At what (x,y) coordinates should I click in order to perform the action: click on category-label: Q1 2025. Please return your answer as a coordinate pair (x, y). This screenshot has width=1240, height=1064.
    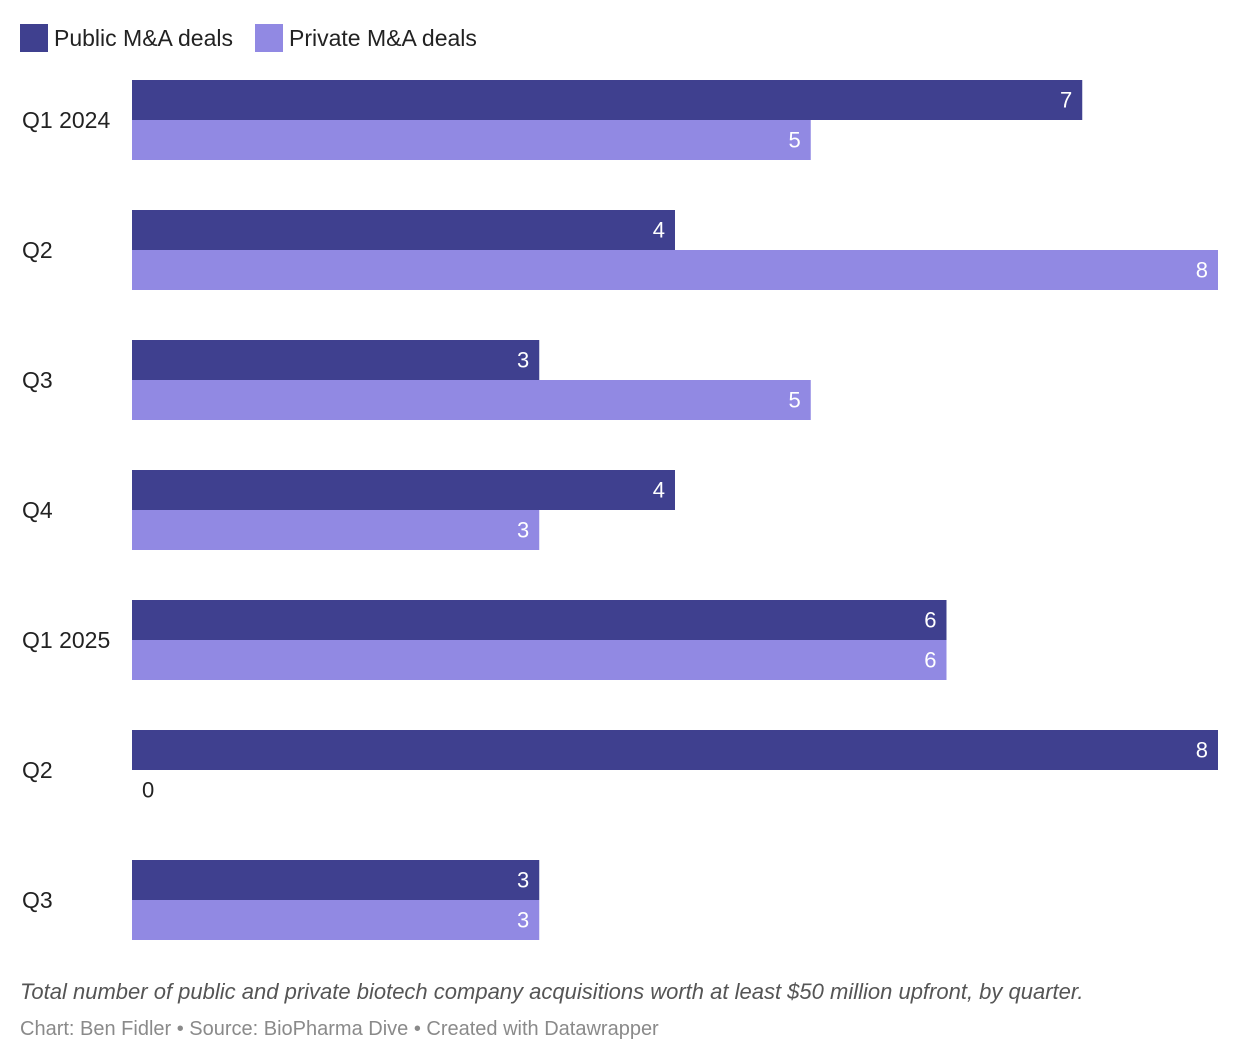
    Looking at the image, I should click on (66, 640).